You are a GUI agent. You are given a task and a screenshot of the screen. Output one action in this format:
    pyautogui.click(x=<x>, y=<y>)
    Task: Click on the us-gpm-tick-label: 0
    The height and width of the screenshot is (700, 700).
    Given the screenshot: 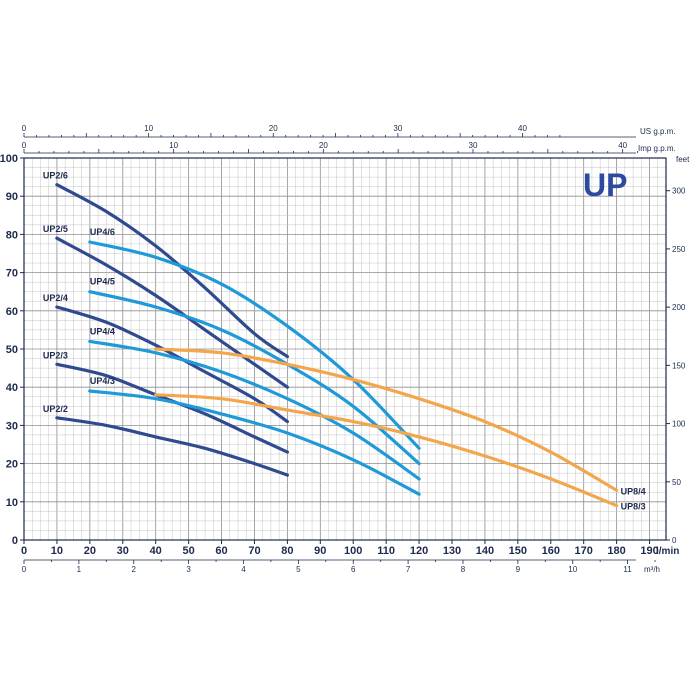 What is the action you would take?
    pyautogui.click(x=24, y=128)
    